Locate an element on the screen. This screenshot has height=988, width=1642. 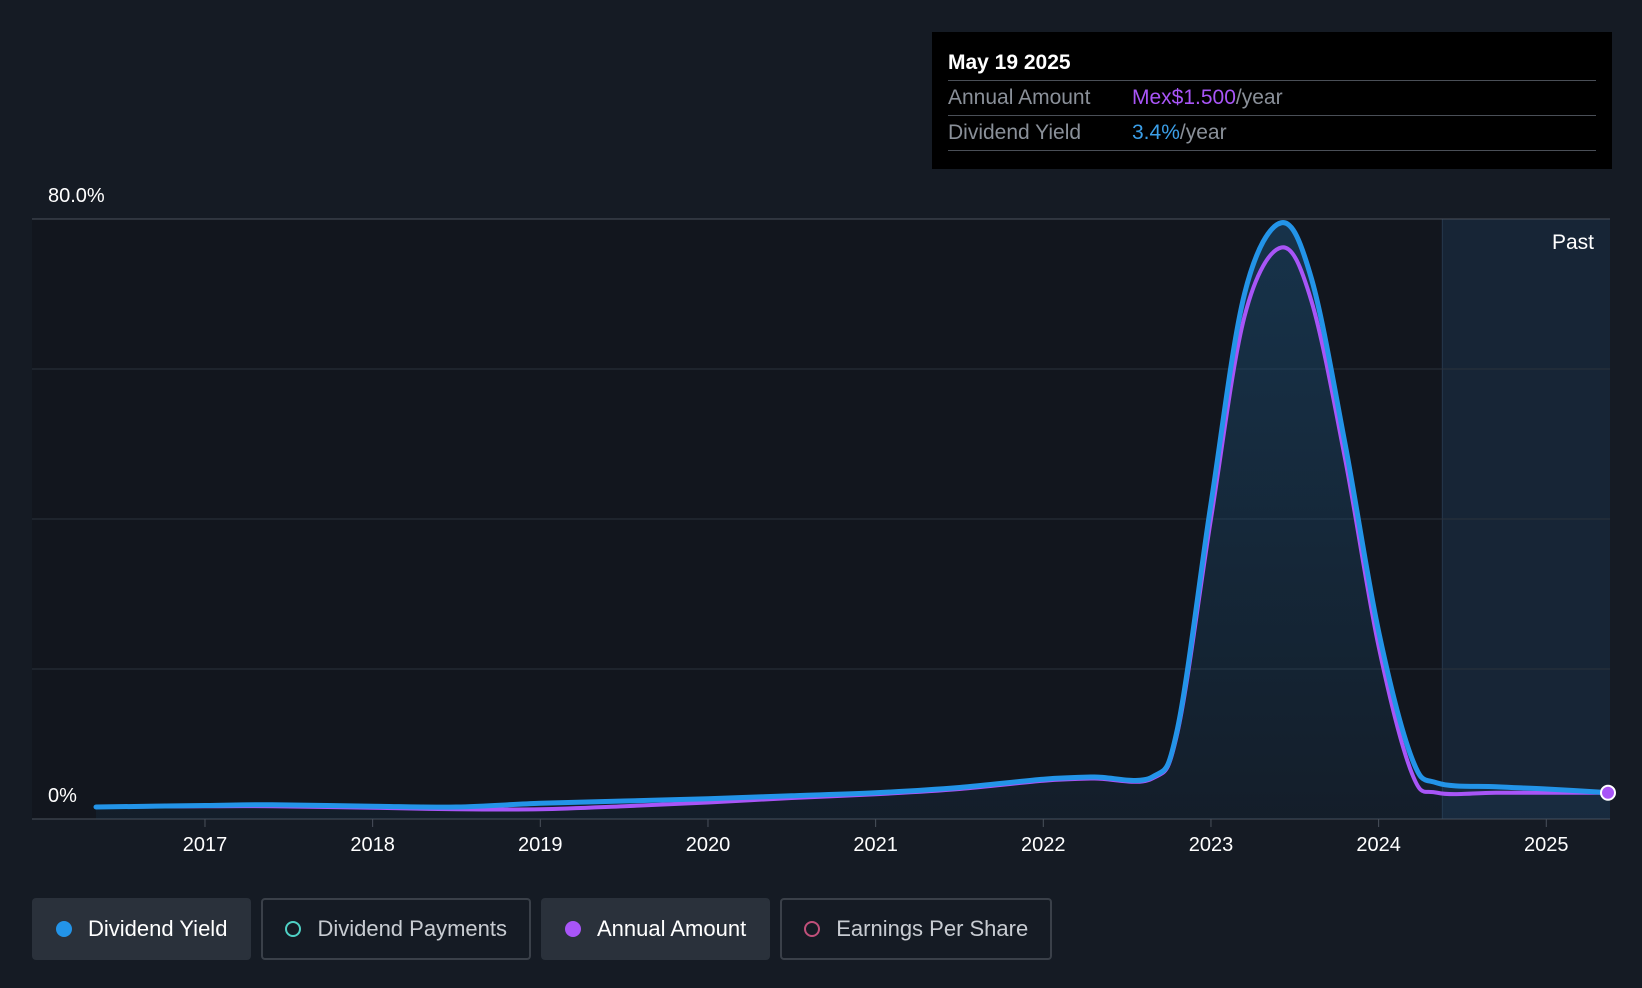
past-label: Past is located at coordinates (1573, 242).